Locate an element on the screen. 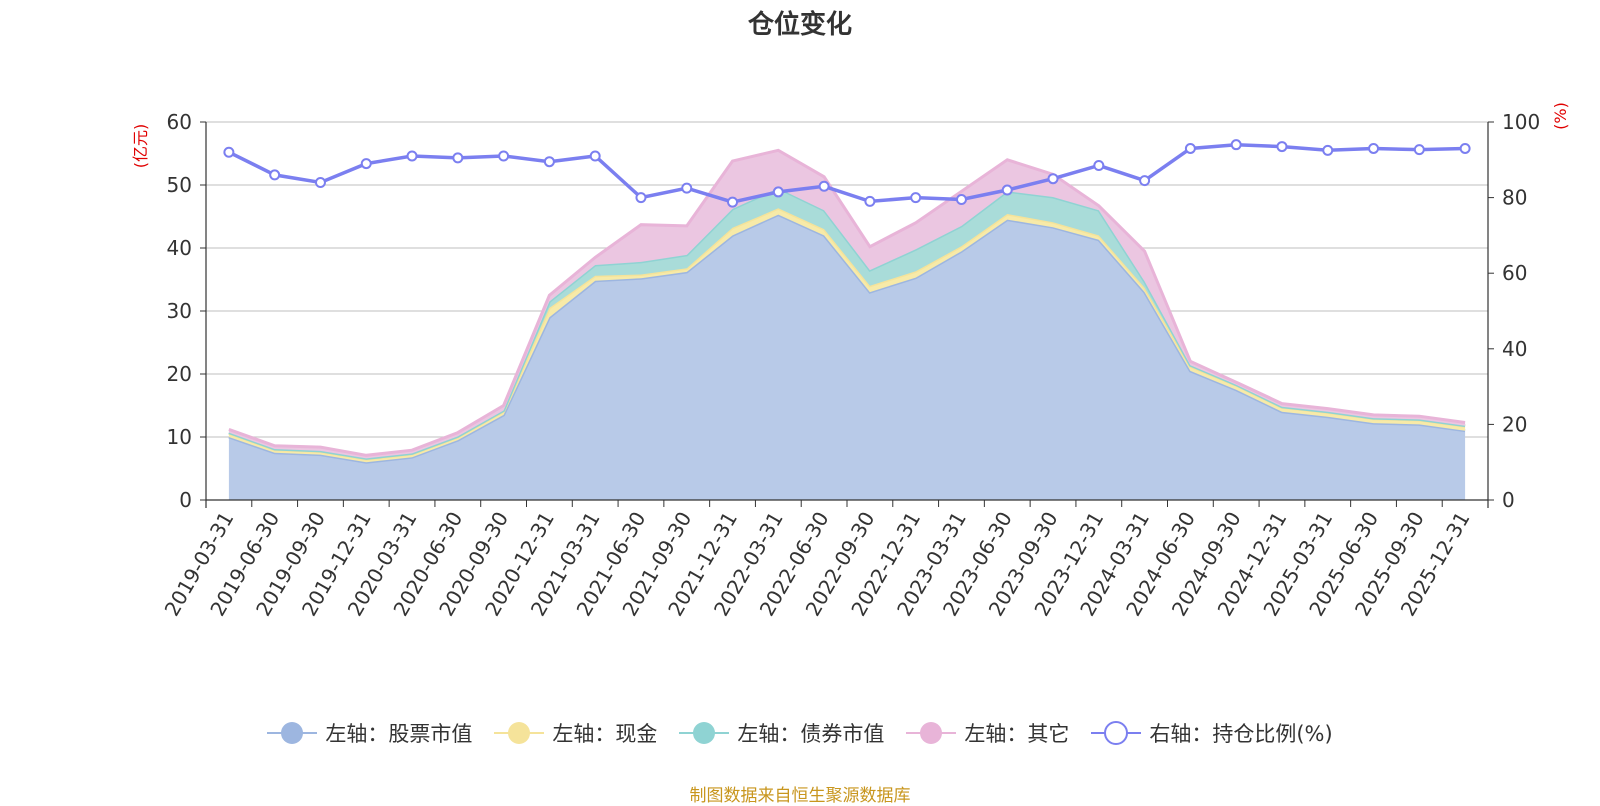  legend: 左轴：股票市值 左轴：现金 左轴：债券市值 左轴：其它 右轴：持仓比例(%) is located at coordinates (800, 733).